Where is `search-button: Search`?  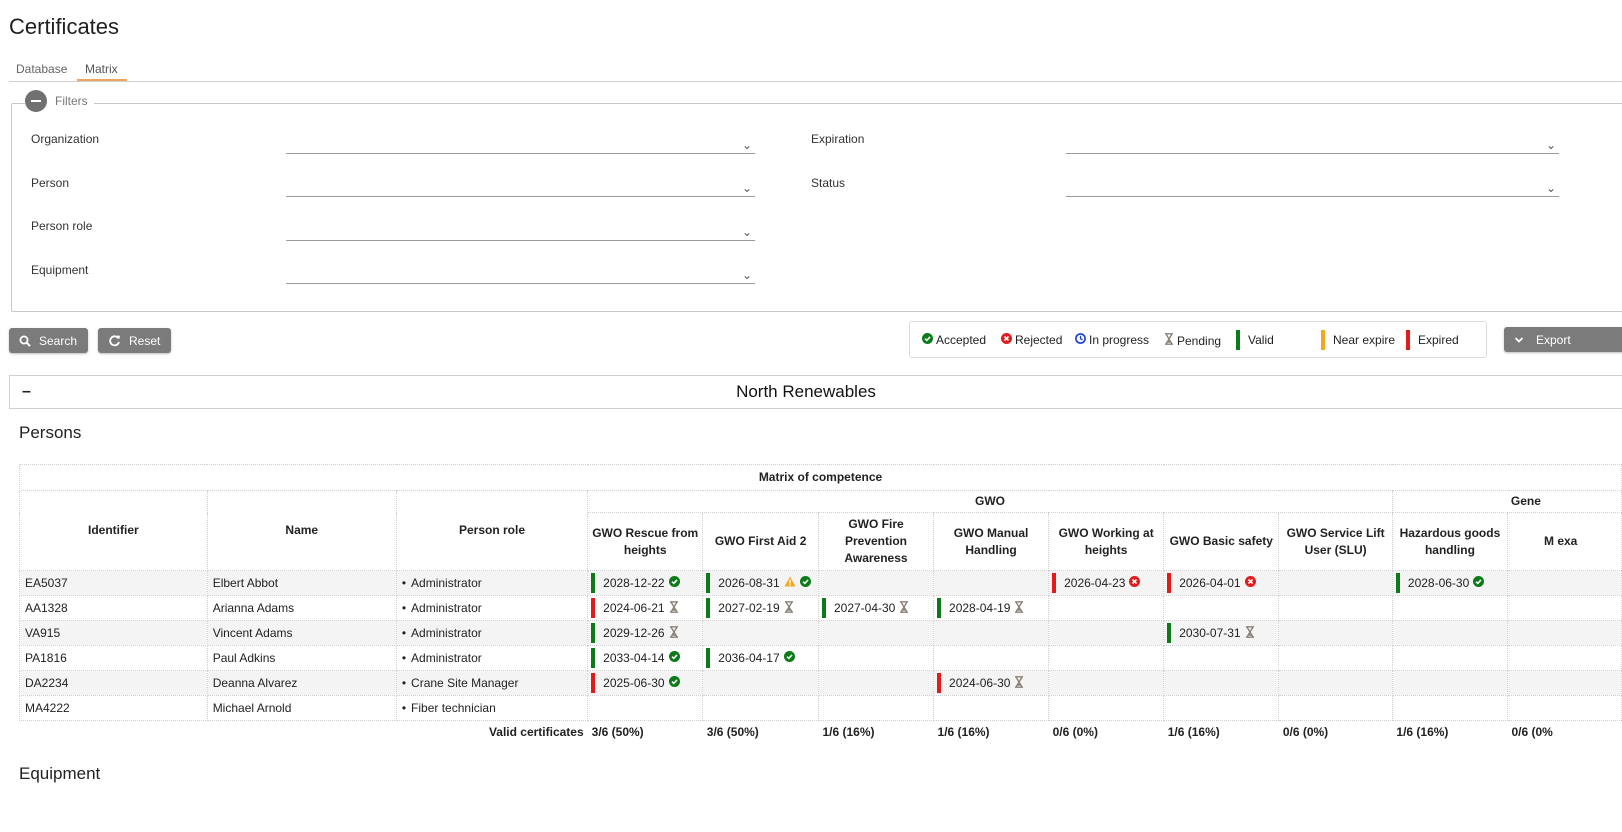
search-button: Search is located at coordinates (48, 340).